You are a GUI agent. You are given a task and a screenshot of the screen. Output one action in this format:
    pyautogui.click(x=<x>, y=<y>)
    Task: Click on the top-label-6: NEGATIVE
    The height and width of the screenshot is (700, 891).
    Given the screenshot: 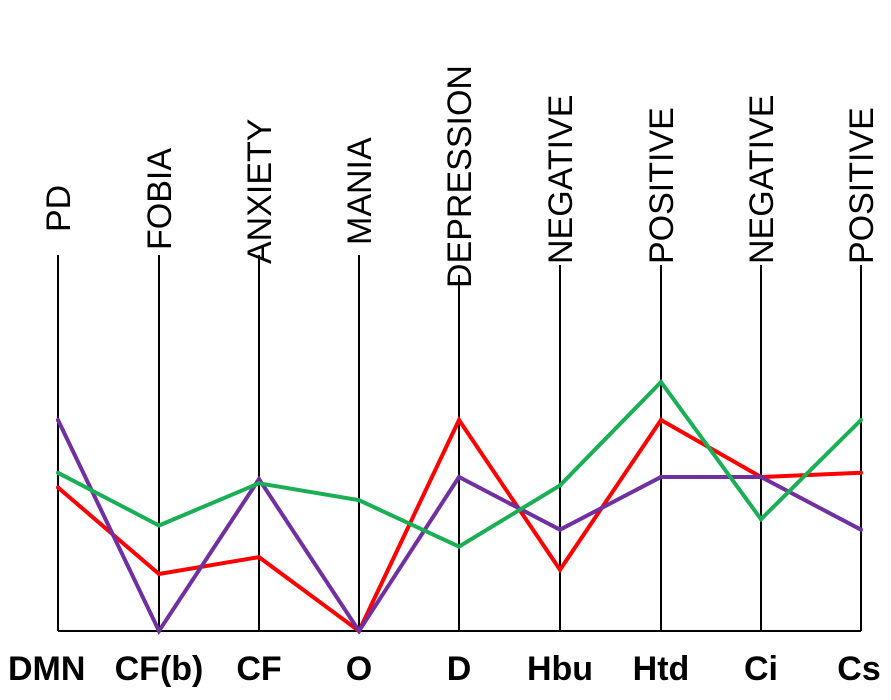 What is the action you would take?
    pyautogui.click(x=561, y=179)
    